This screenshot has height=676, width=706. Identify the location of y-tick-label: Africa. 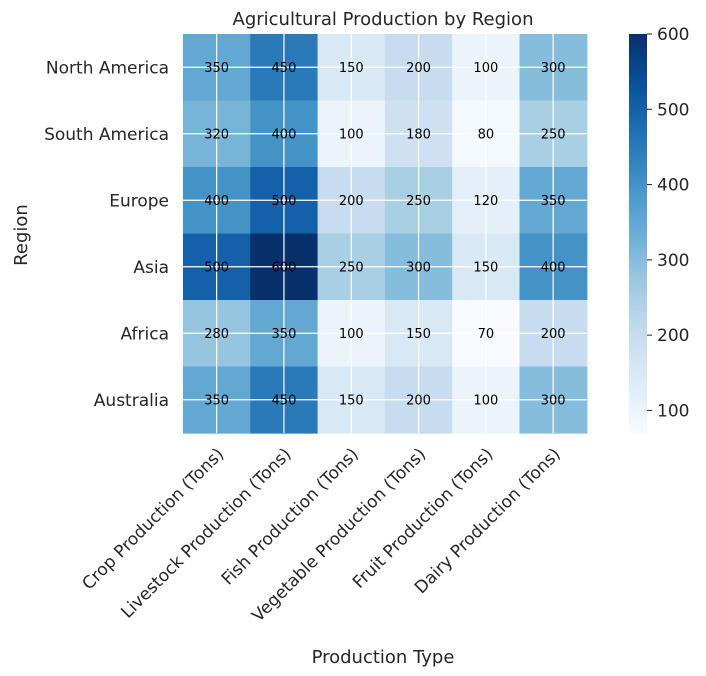
(145, 334).